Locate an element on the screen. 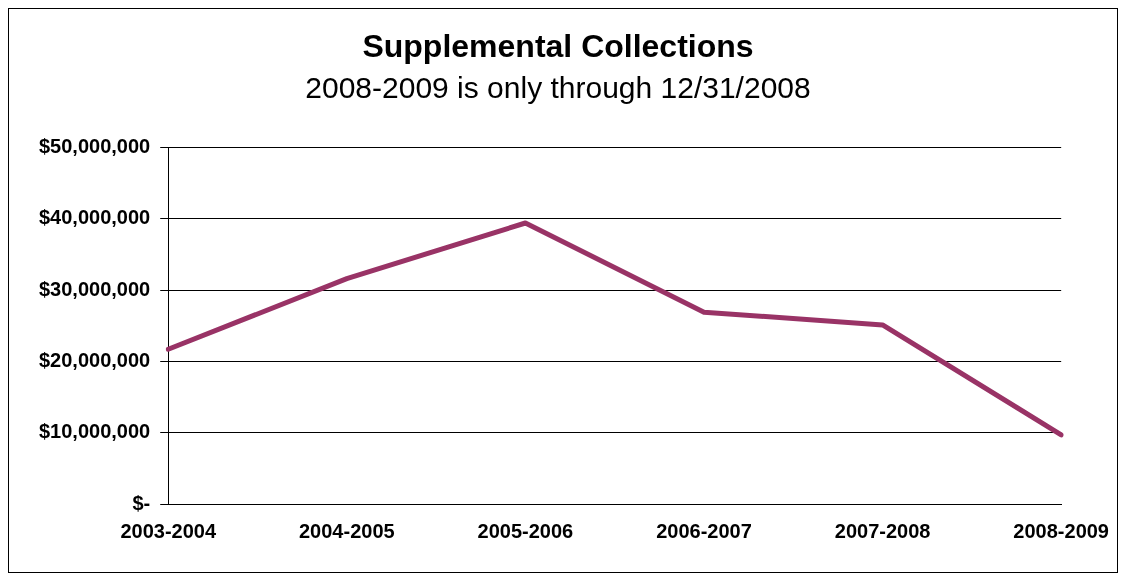 The width and height of the screenshot is (1126, 581). y-tick-label: $40,000,000 is located at coordinates (94, 217).